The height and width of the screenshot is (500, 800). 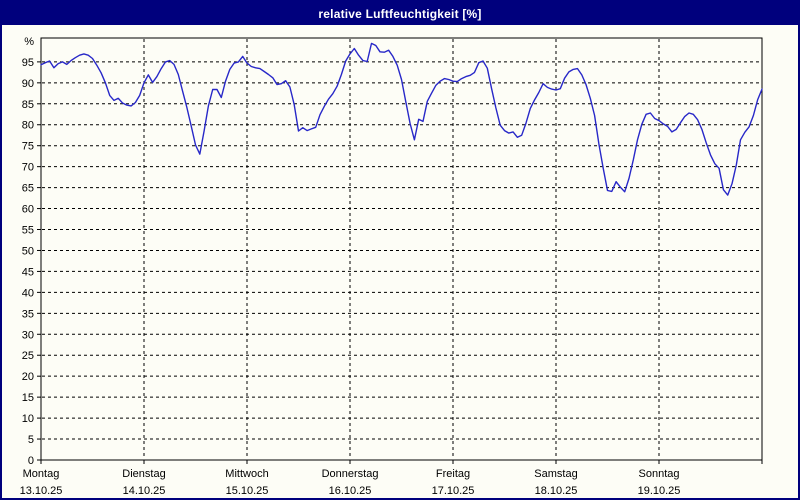 I want to click on title-bar: relative Luftfeuchtigkeit [%], so click(x=400, y=13).